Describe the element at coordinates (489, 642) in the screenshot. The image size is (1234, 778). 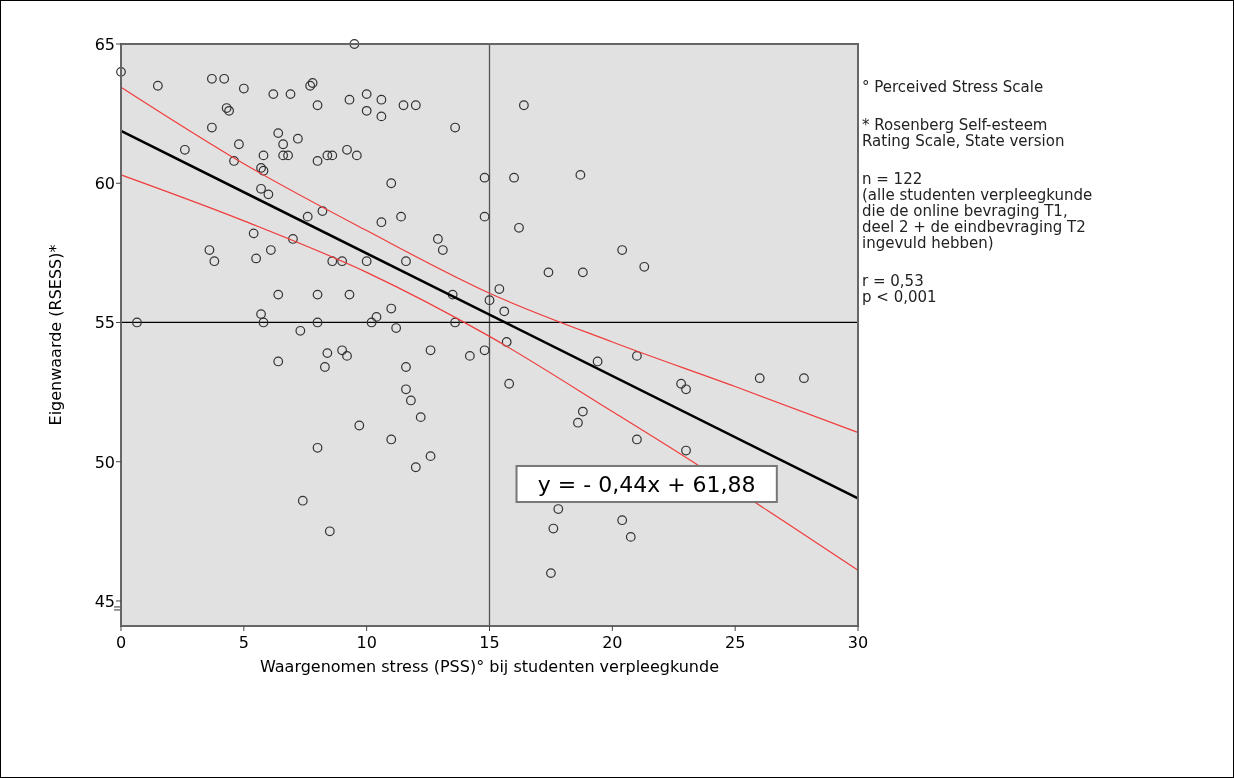
I see `x-tick-label: 15` at that location.